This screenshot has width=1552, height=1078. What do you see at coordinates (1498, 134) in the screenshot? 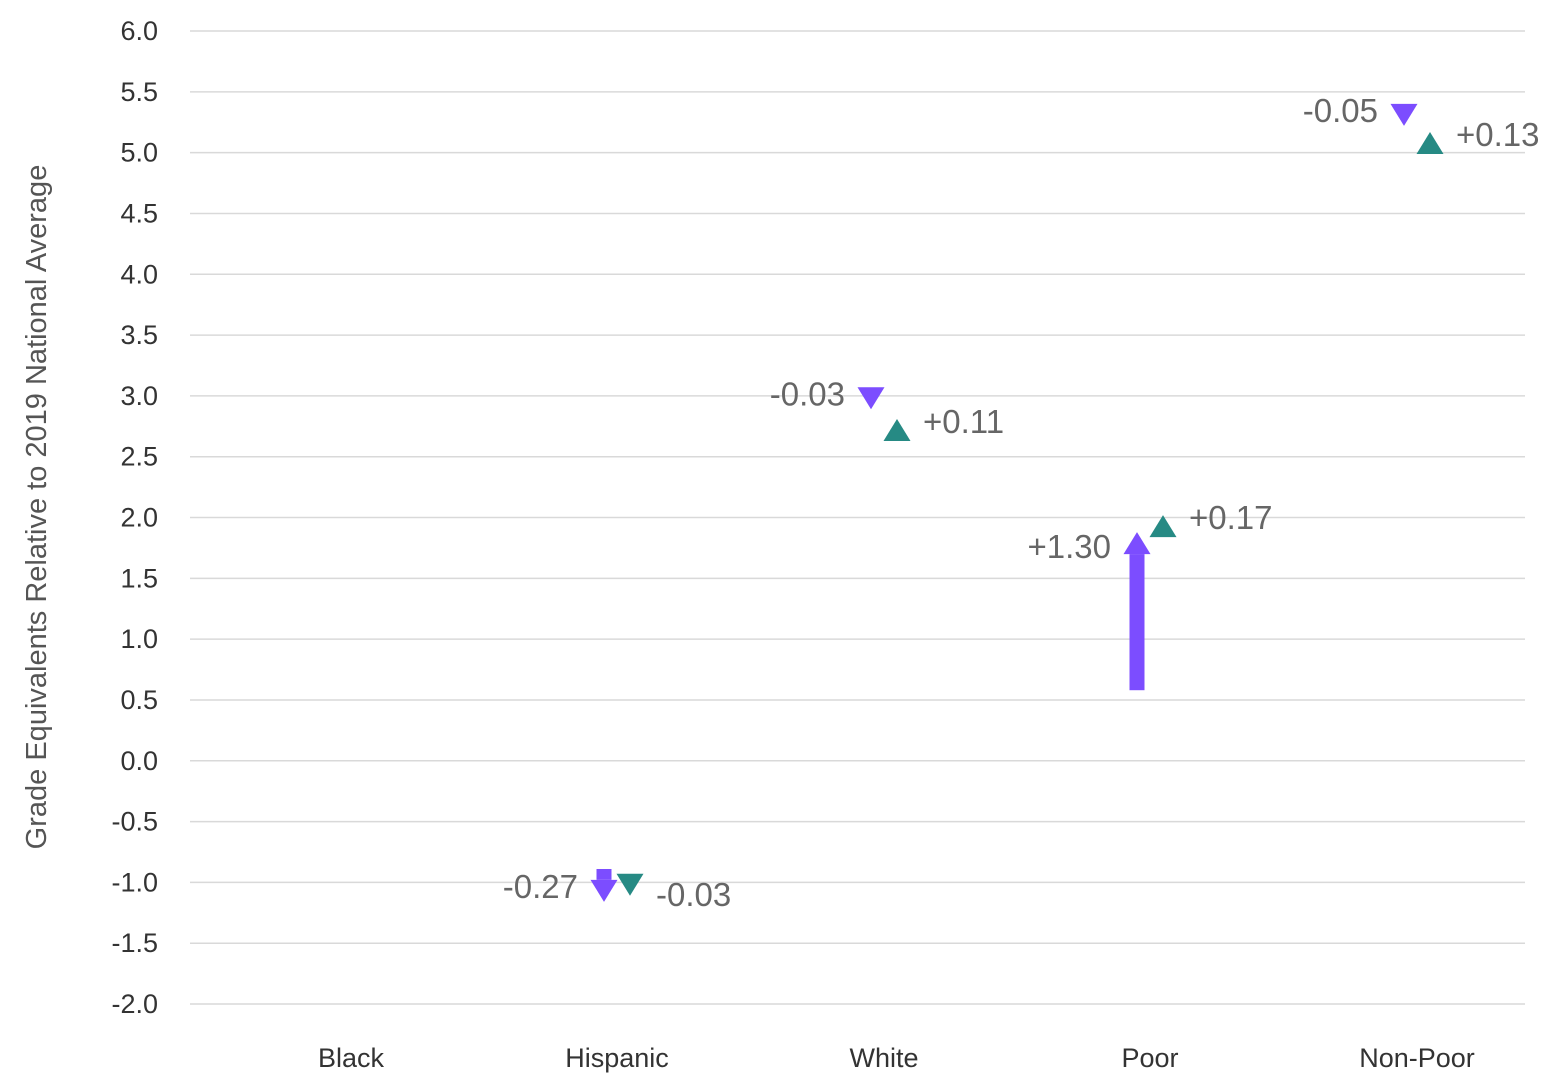
I see `data-label: +0.13` at bounding box center [1498, 134].